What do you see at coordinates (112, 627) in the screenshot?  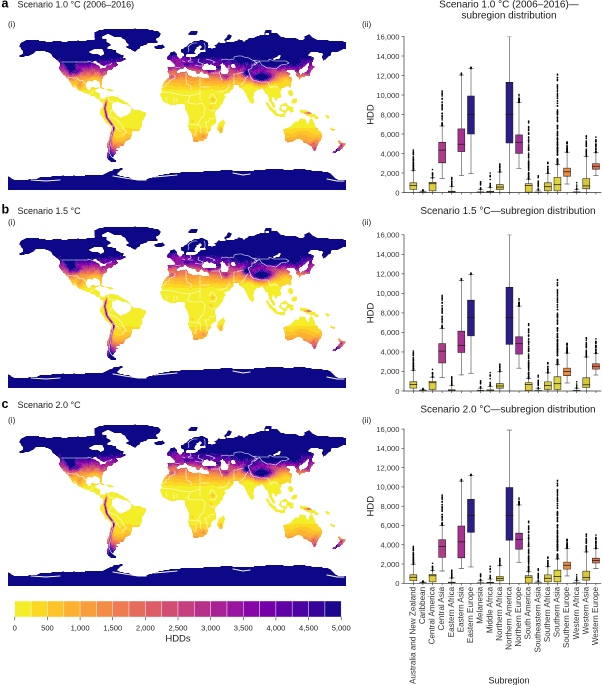 I see `svg-text: 1,500` at bounding box center [112, 627].